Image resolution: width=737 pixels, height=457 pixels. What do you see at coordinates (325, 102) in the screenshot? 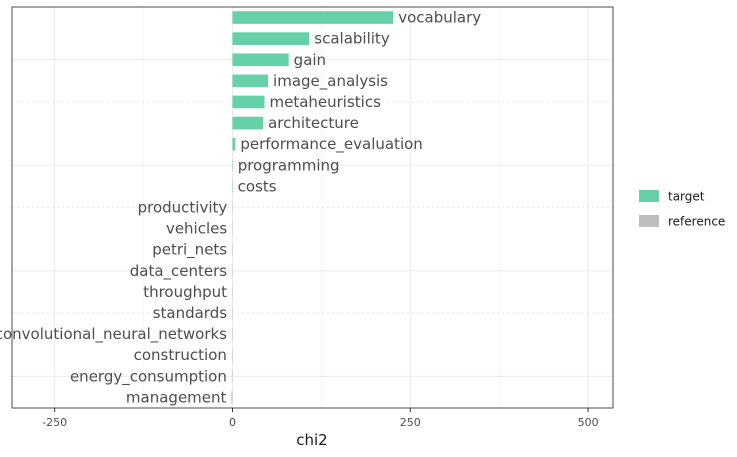
I see `bar-label-metaheuristics: metaheuristics` at bounding box center [325, 102].